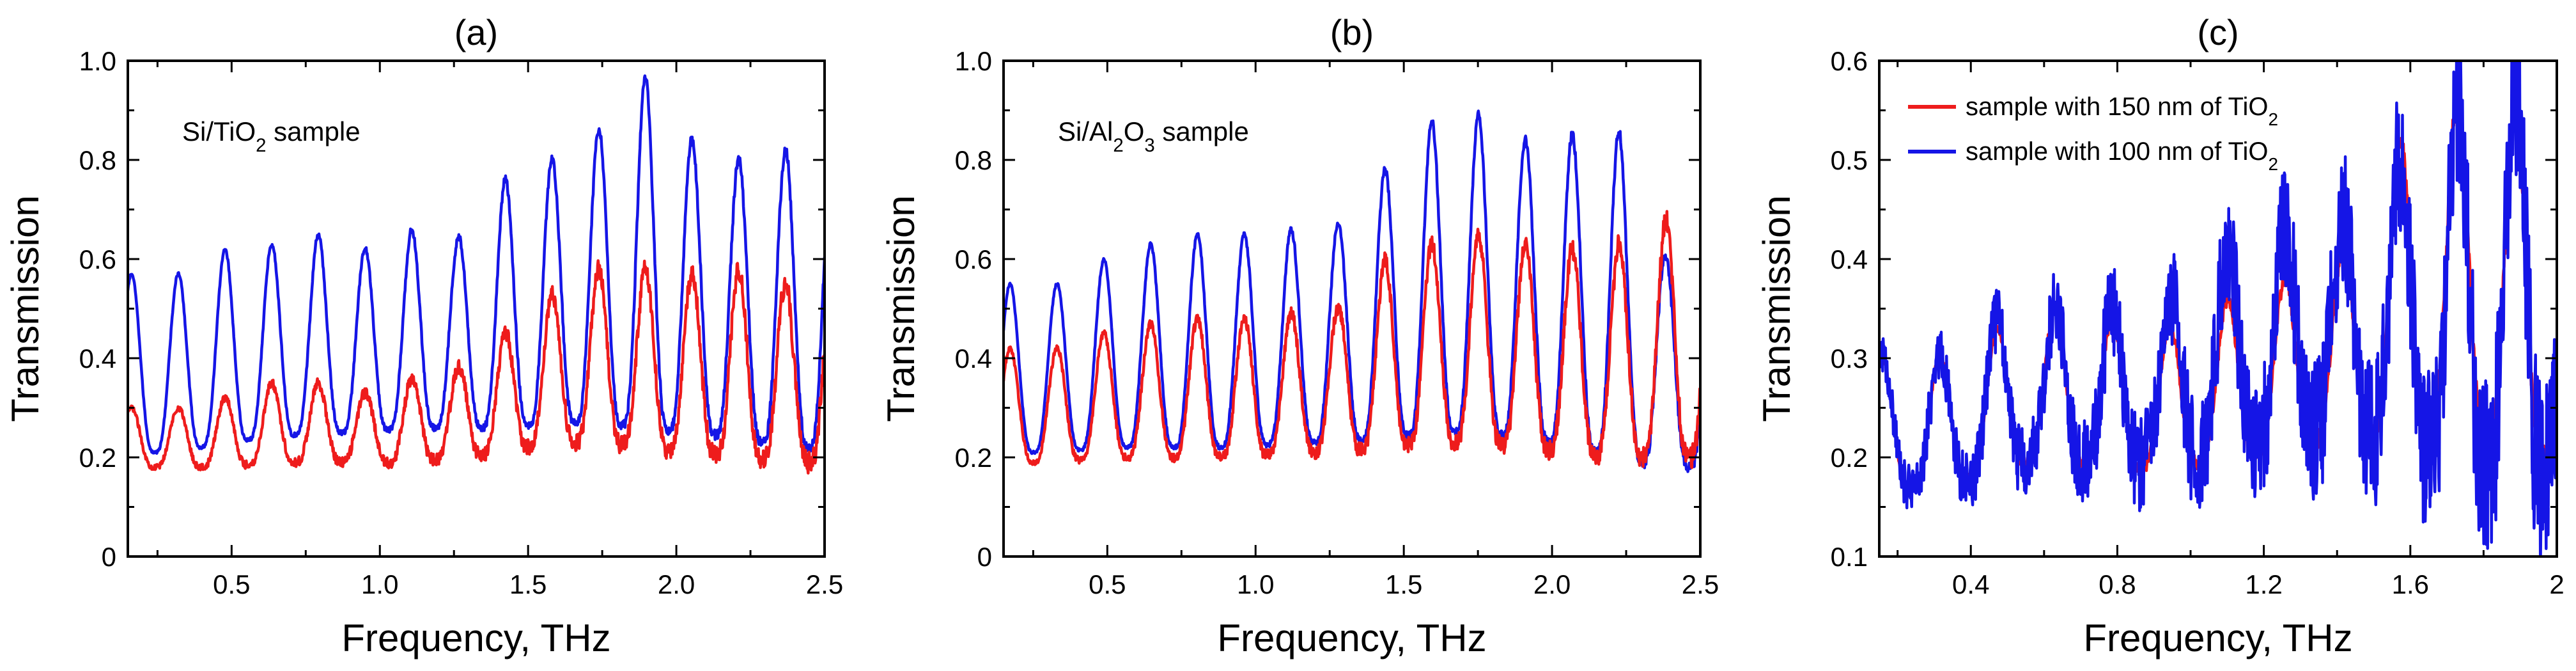 Image resolution: width=2576 pixels, height=671 pixels. I want to click on sample-annotation: Si/Al2O3 sample, so click(1153, 136).